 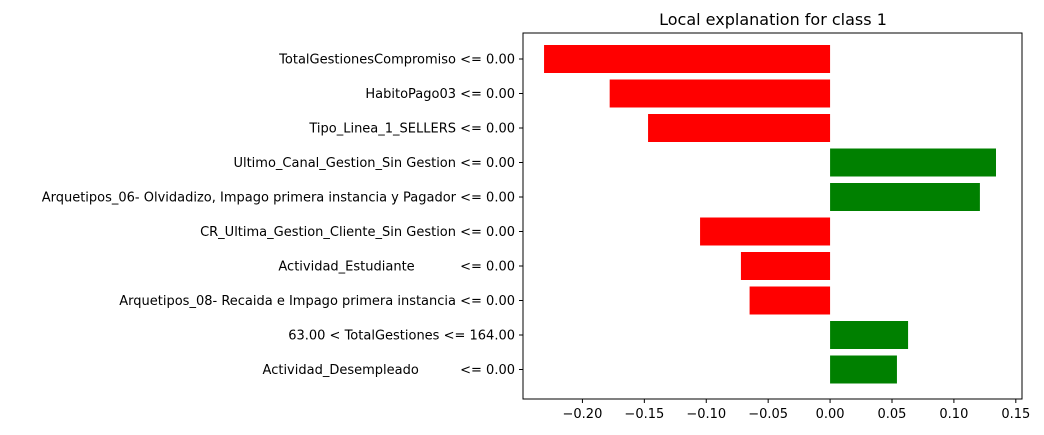 I want to click on x-tick-label-0: −0.20, so click(x=583, y=414).